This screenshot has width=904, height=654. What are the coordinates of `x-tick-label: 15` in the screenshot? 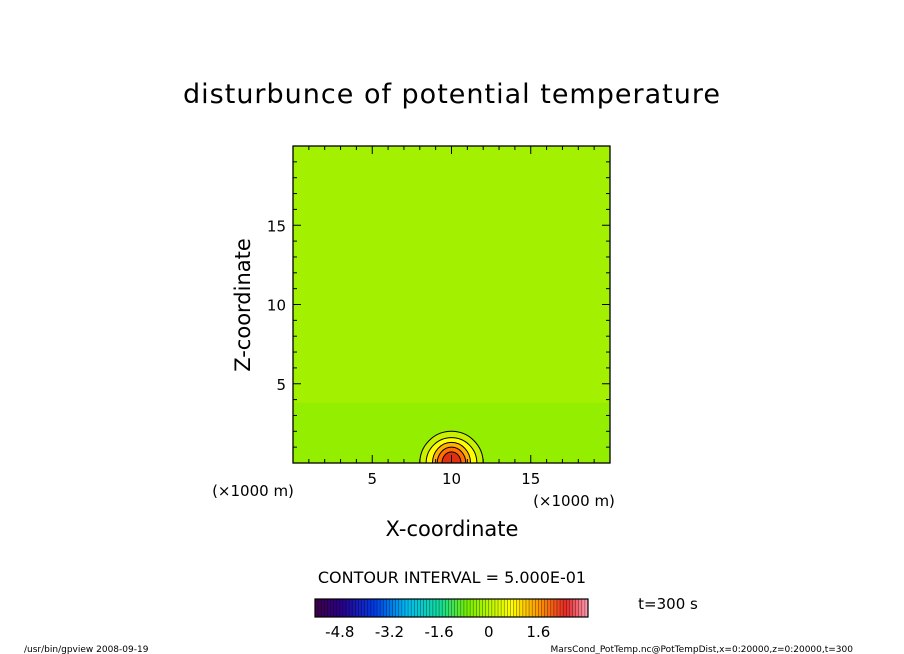 It's located at (530, 479).